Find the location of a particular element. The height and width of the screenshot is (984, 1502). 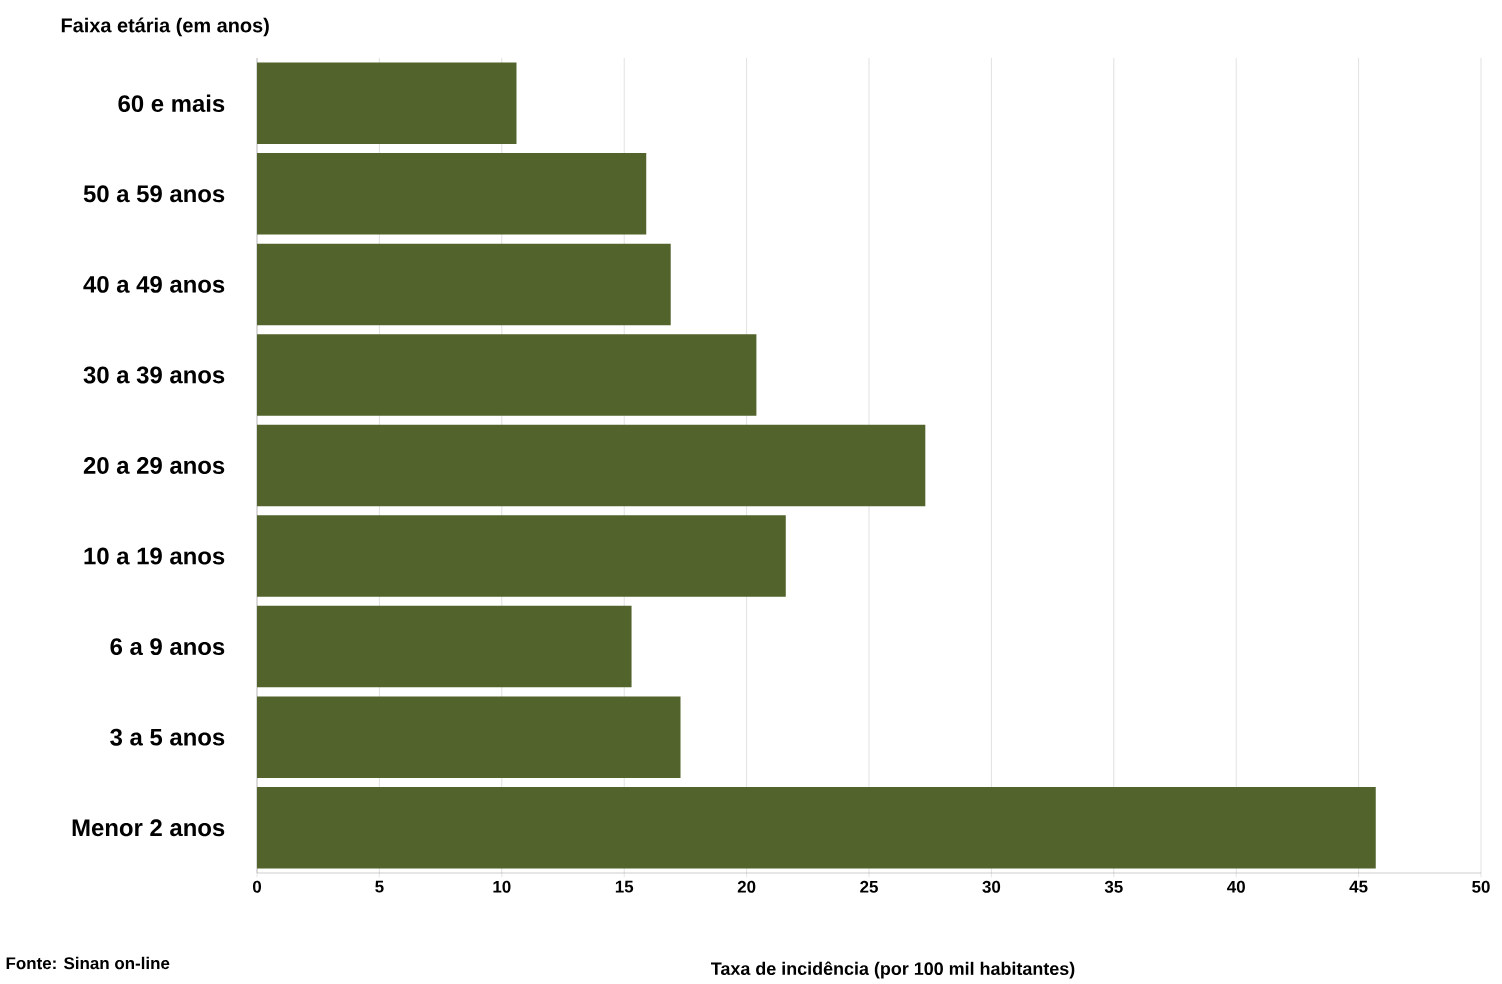

x-tick-label: 35 is located at coordinates (1113, 886).